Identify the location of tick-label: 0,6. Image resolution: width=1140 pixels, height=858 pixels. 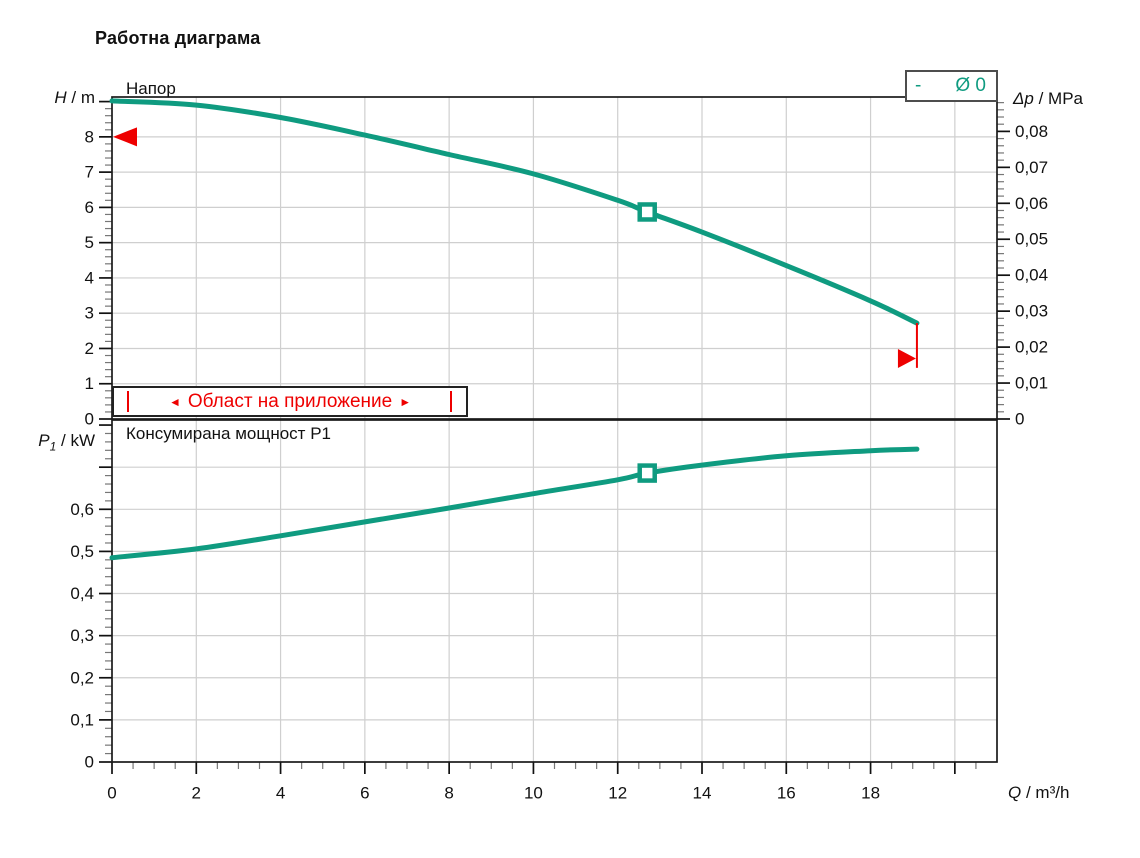
(82, 509).